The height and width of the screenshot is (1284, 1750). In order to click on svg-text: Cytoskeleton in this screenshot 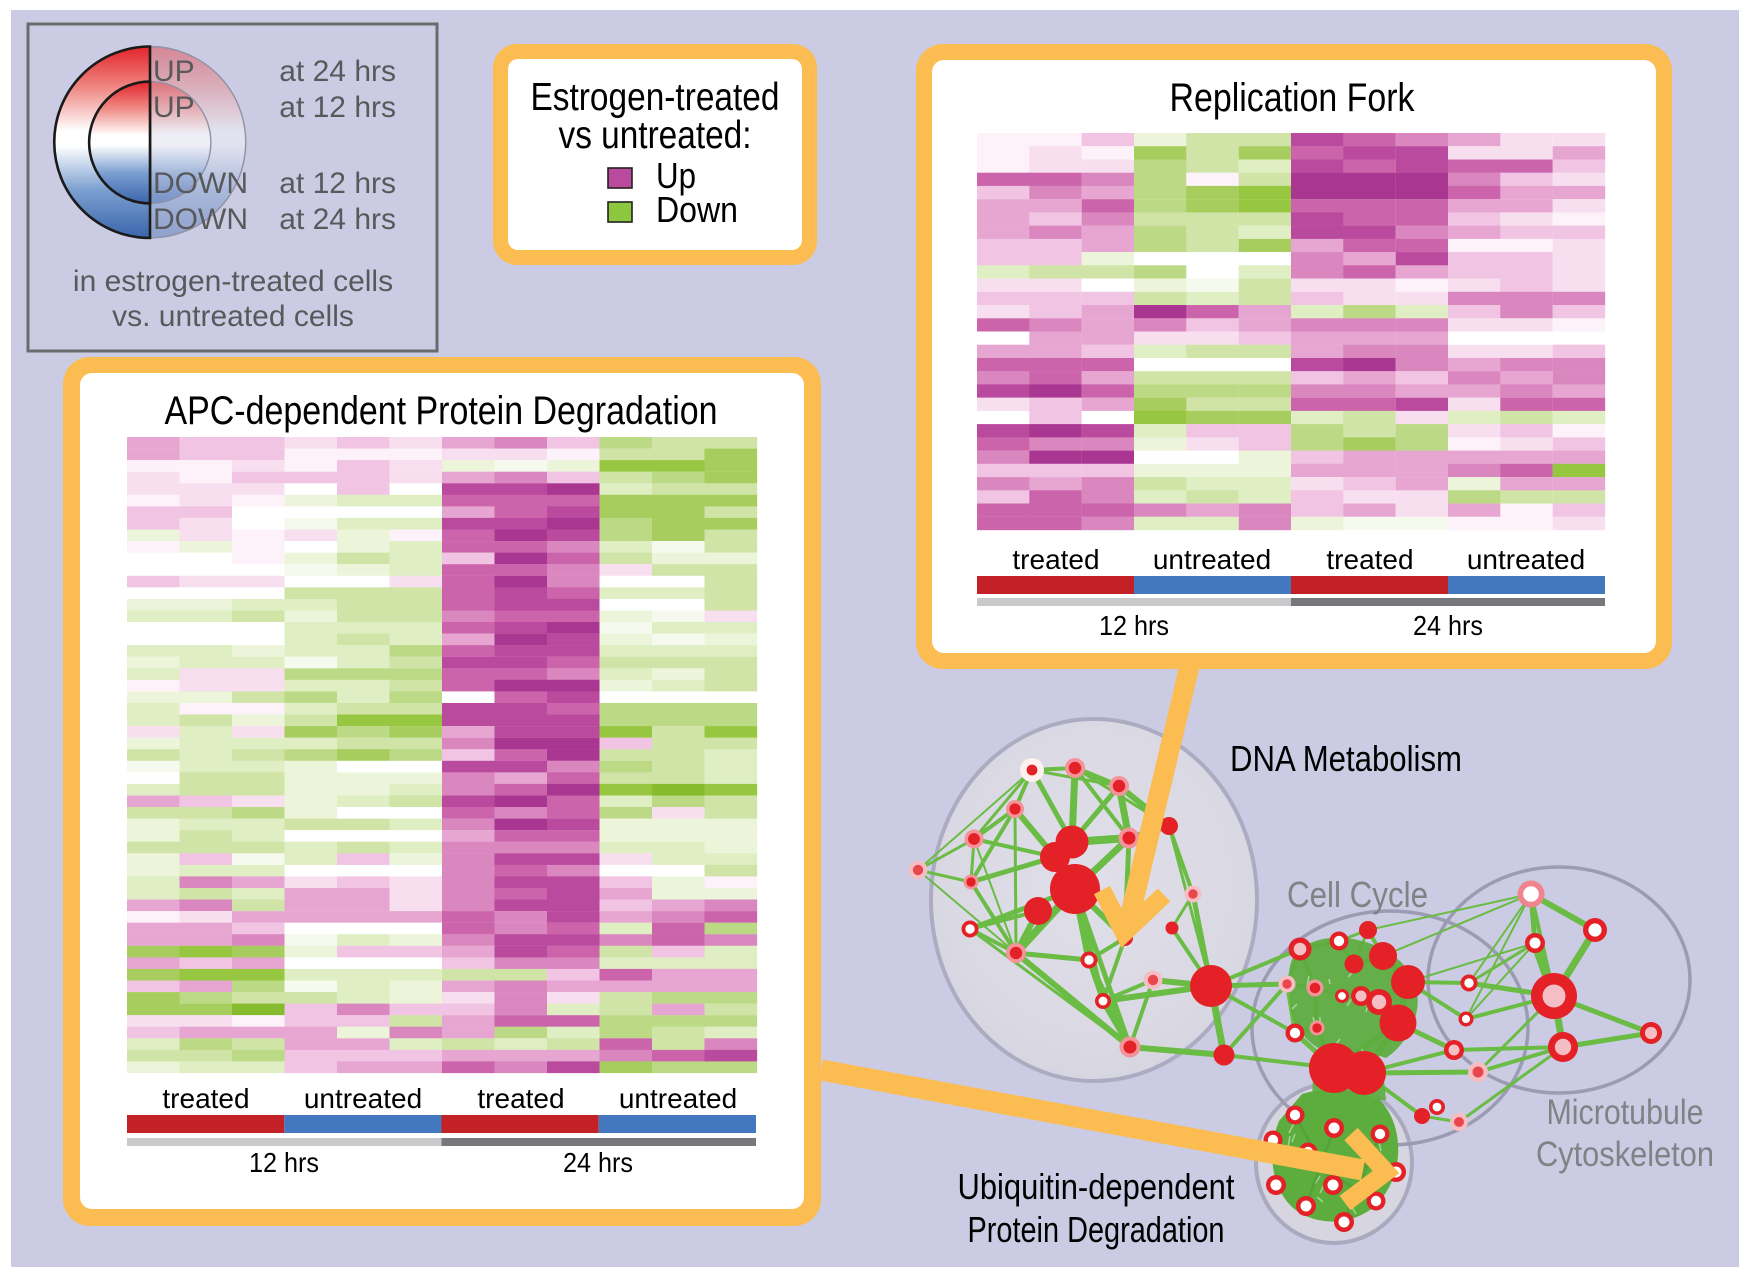, I will do `click(1625, 1154)`.